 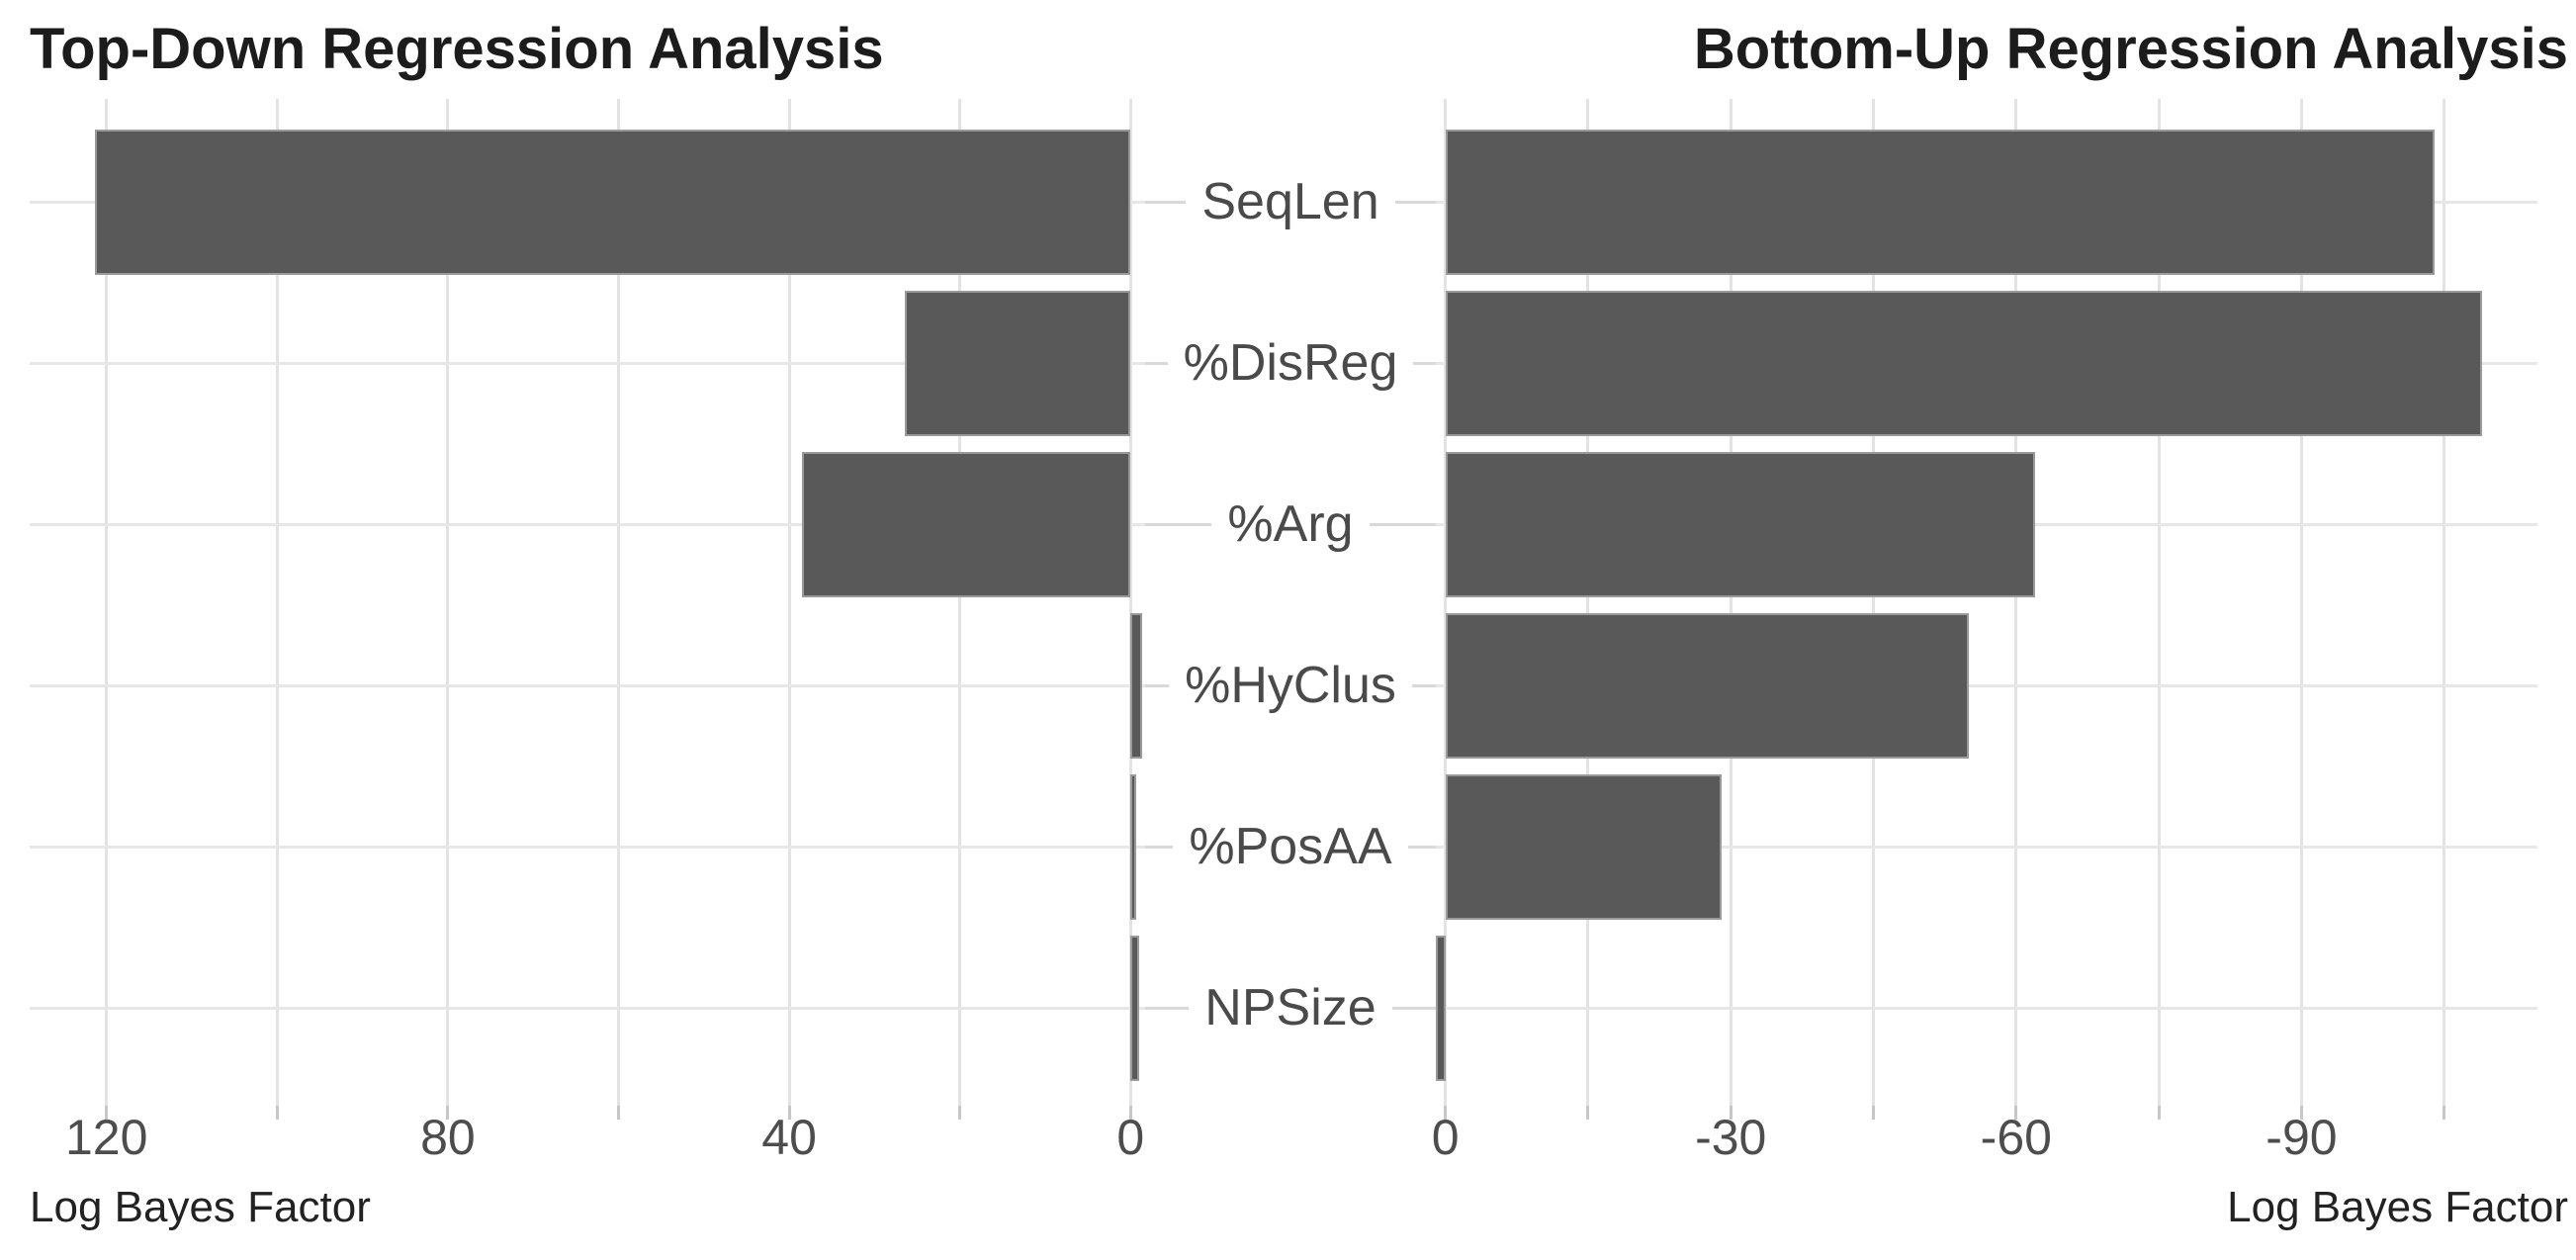 I want to click on category-row-%HyClus: %HyClus, so click(x=1291, y=685).